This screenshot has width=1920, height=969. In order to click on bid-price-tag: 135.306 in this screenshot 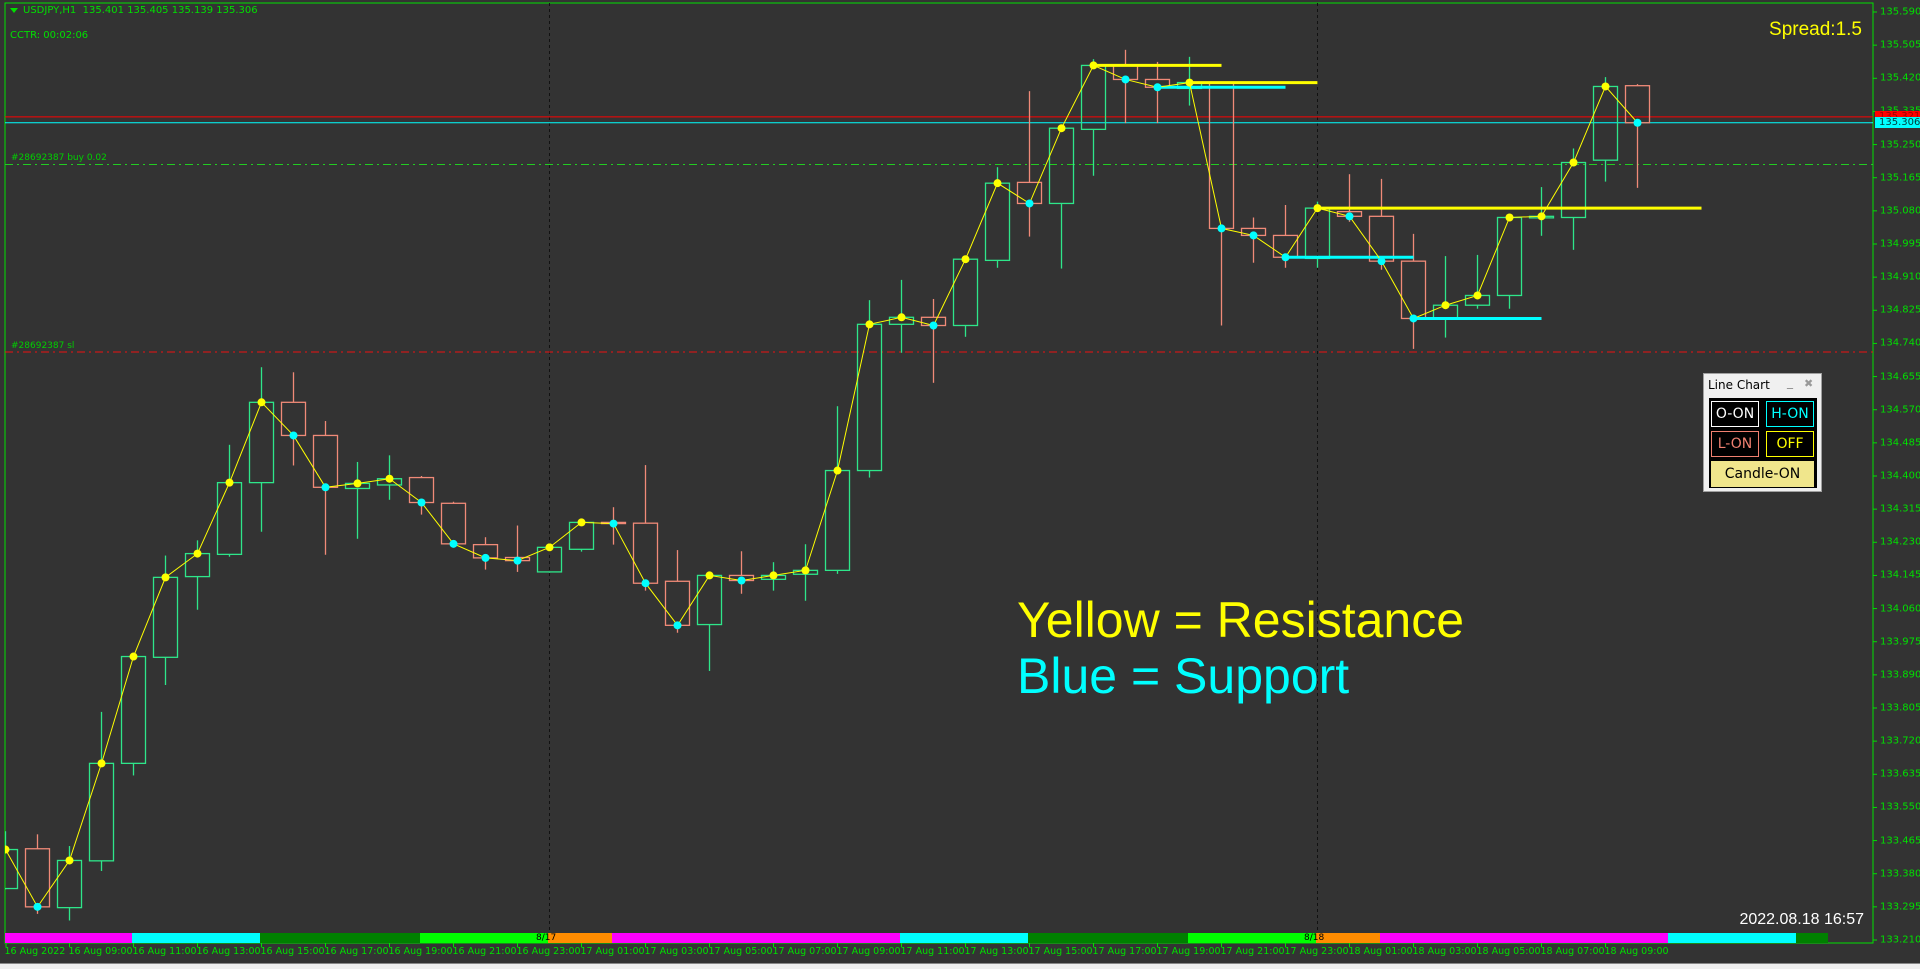, I will do `click(1897, 122)`.